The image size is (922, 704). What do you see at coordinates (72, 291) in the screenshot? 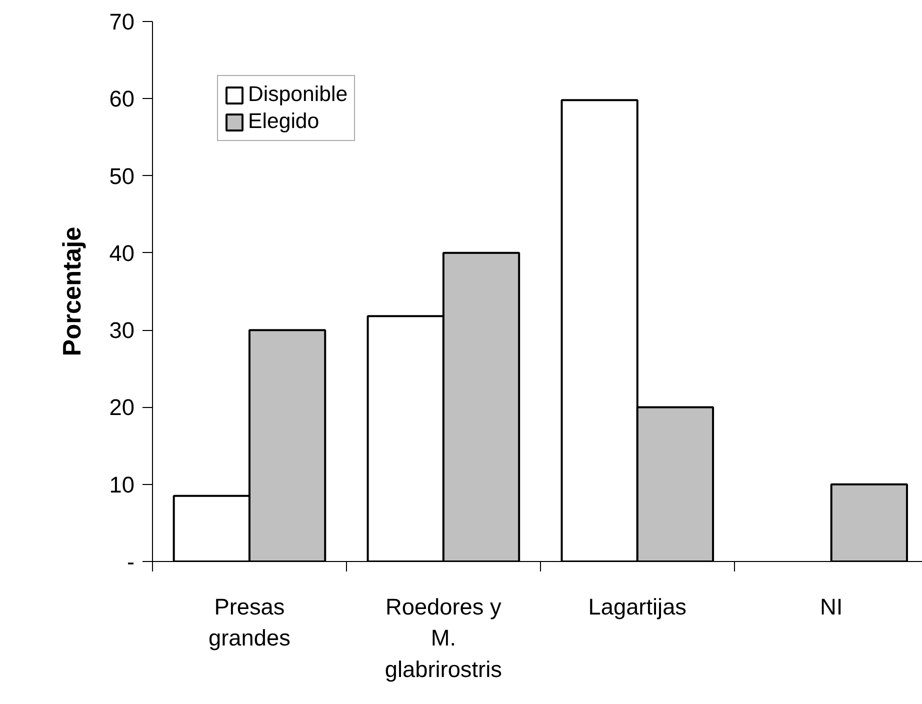
I see `y-axis-title: Porcentaje` at bounding box center [72, 291].